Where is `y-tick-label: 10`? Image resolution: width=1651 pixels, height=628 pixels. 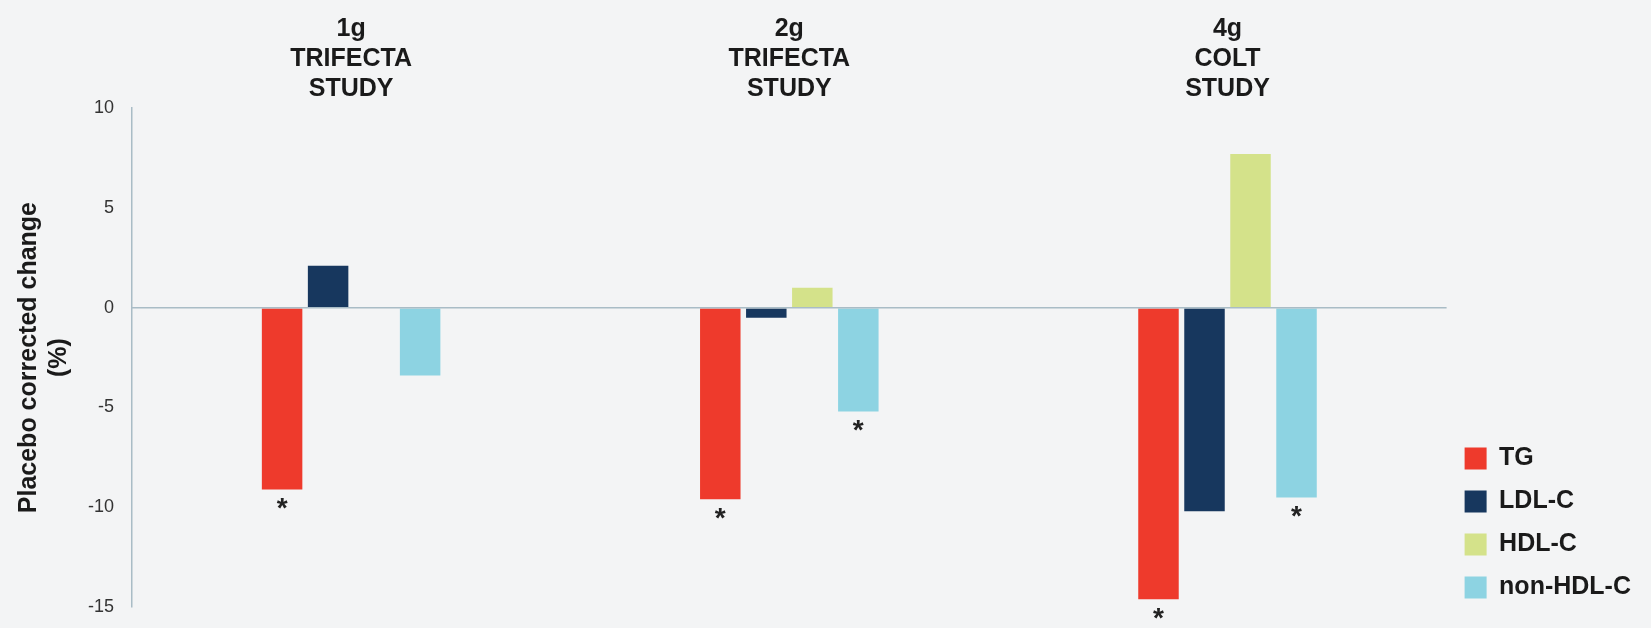
y-tick-label: 10 is located at coordinates (104, 106).